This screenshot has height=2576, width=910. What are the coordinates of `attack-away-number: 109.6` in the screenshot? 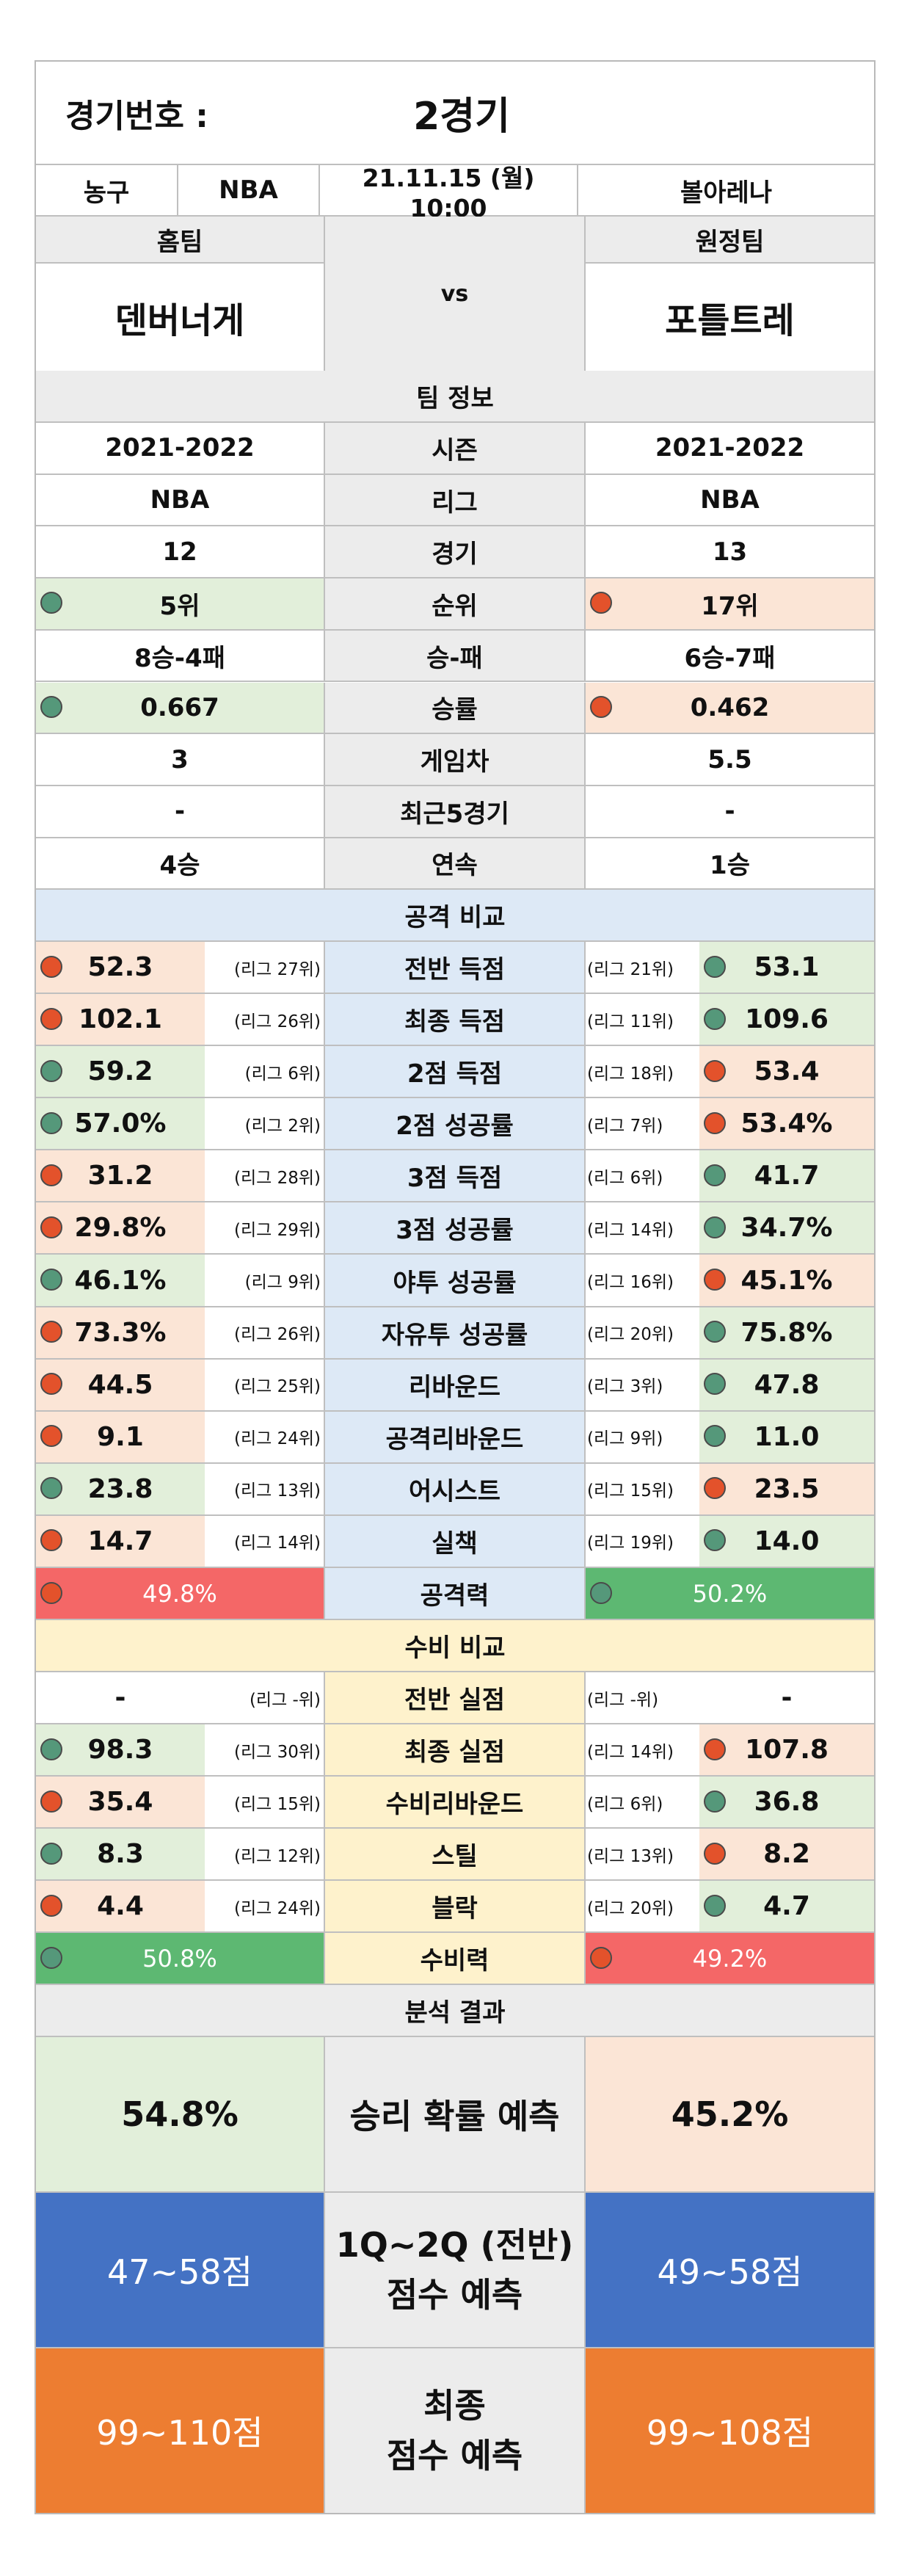 It's located at (787, 1020).